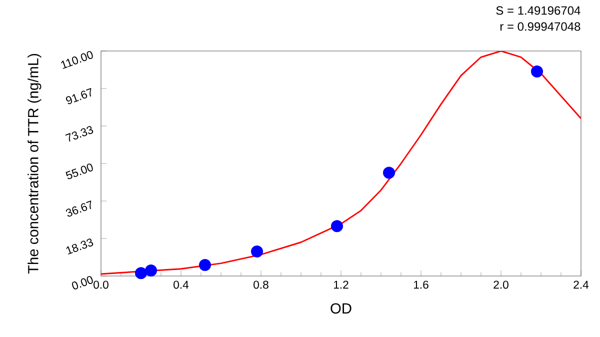 The image size is (600, 337). I want to click on x-tick-label: 1.6, so click(421, 284).